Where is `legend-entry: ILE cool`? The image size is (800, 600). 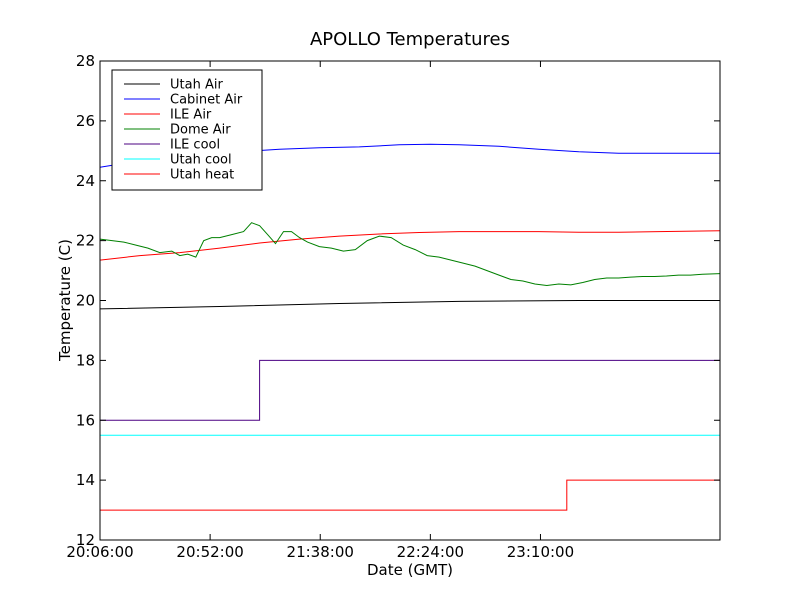
legend-entry: ILE cool is located at coordinates (195, 145).